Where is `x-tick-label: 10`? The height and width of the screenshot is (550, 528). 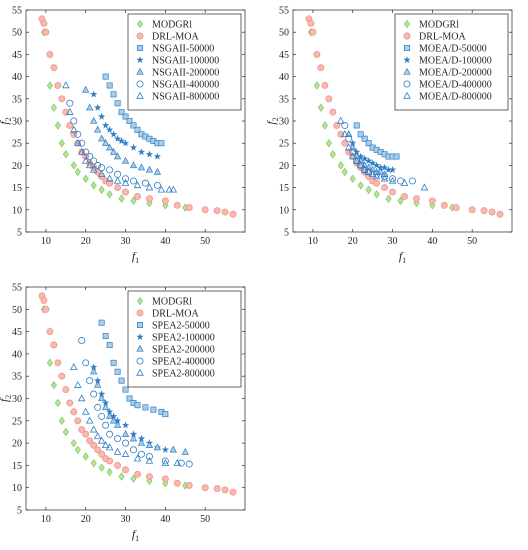
x-tick-label: 10 is located at coordinates (46, 241).